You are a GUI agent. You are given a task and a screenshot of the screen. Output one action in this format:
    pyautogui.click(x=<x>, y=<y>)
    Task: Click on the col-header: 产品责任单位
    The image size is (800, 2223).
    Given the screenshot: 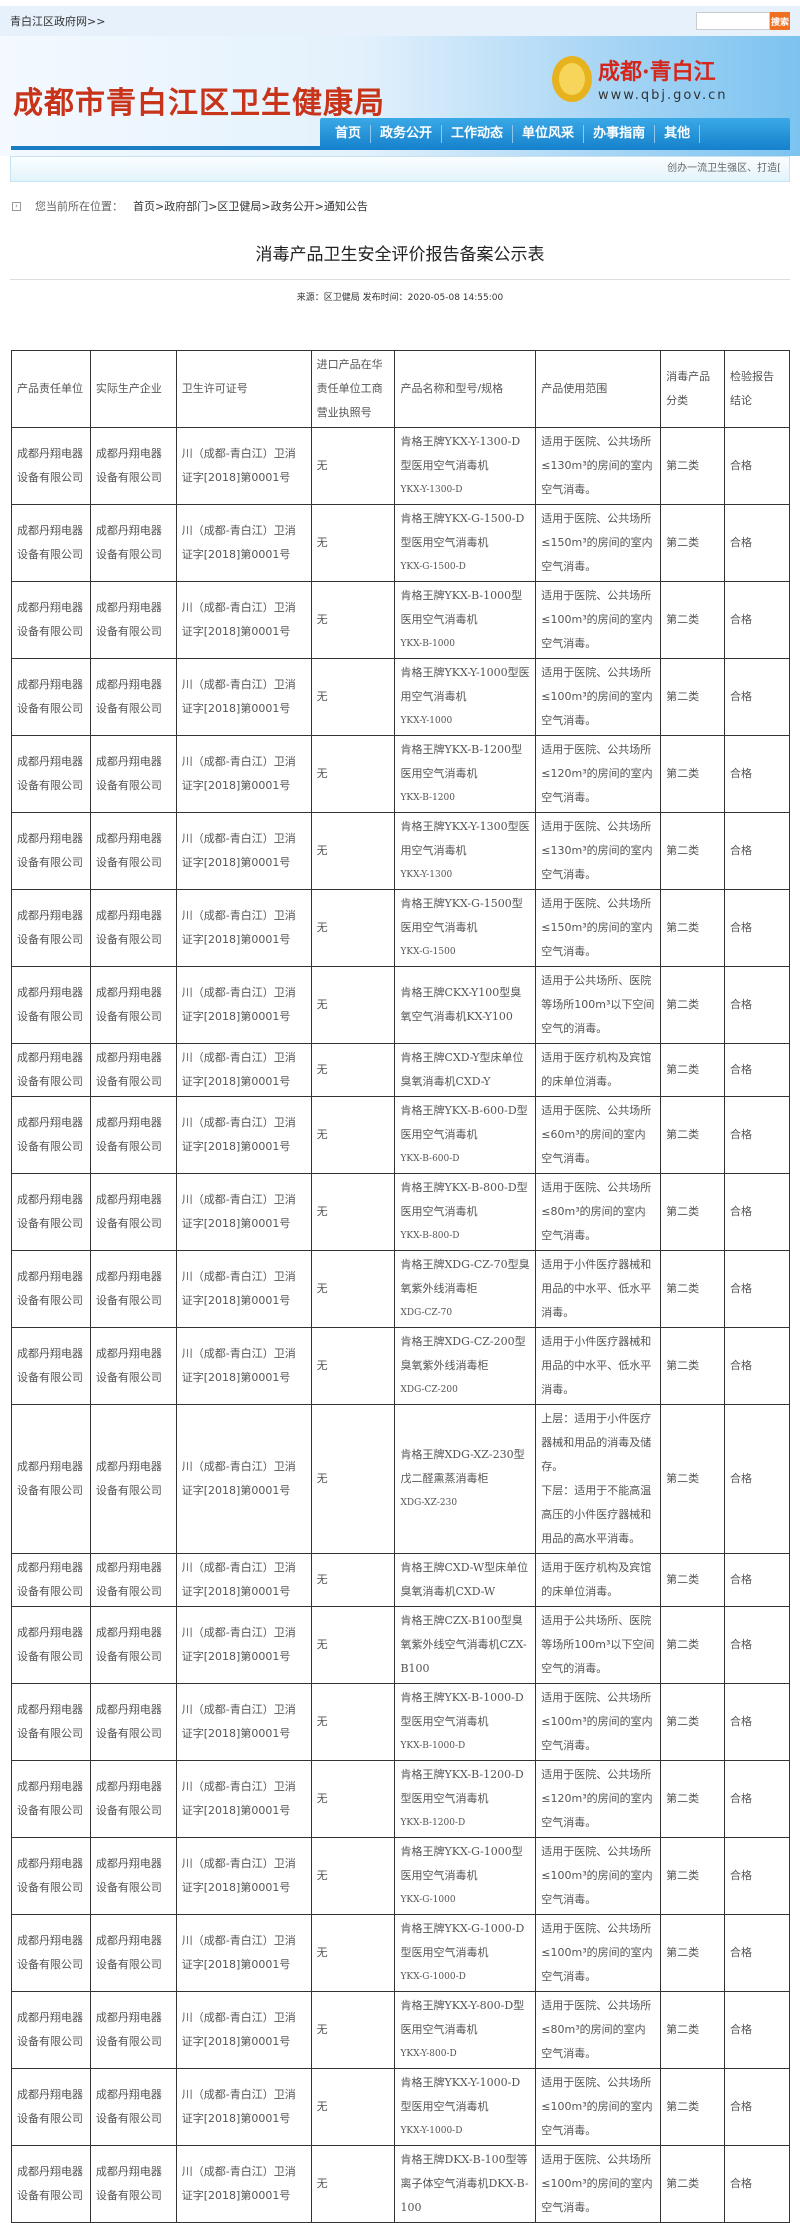 What is the action you would take?
    pyautogui.click(x=51, y=389)
    